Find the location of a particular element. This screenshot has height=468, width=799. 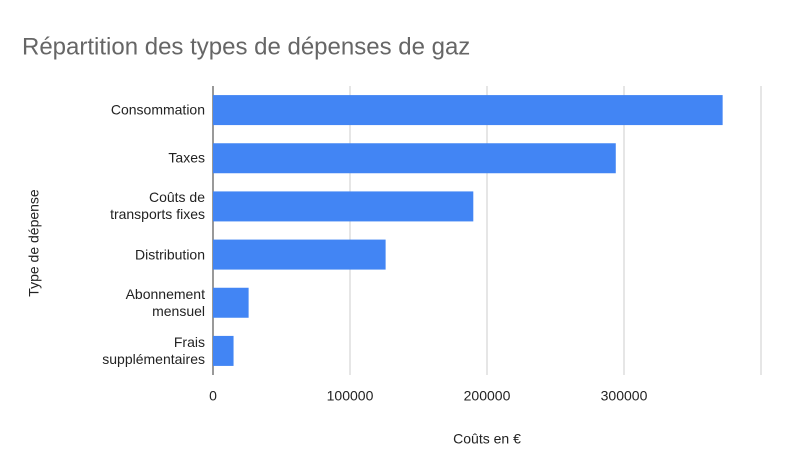

y-tick-label: Abonnement mensuel is located at coordinates (165, 302).